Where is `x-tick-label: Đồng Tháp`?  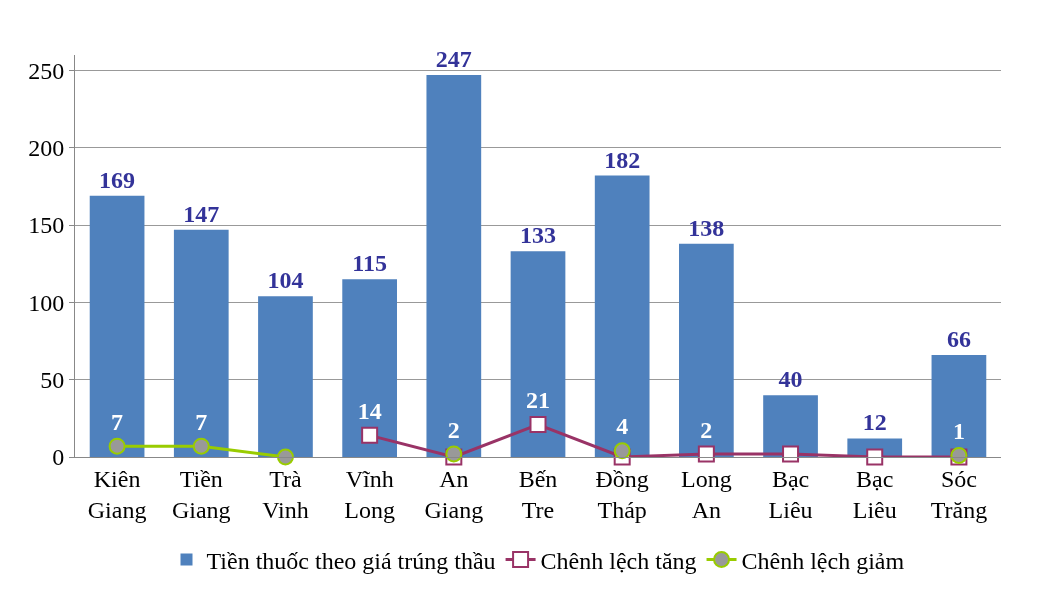 x-tick-label: Đồng Tháp is located at coordinates (622, 494).